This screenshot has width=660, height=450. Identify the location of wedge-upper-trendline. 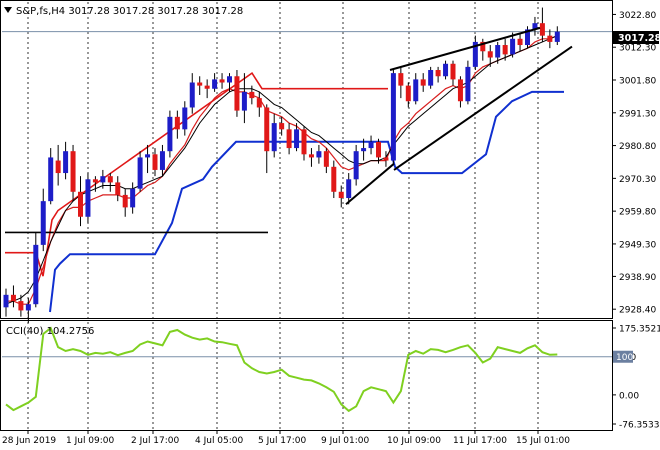
(465, 48).